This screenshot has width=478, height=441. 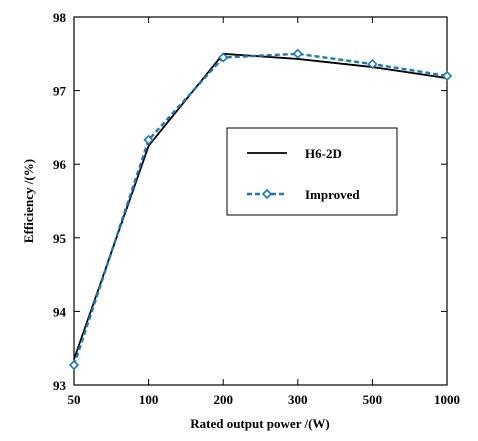 What do you see at coordinates (267, 194) in the screenshot?
I see `legend-marker-improved` at bounding box center [267, 194].